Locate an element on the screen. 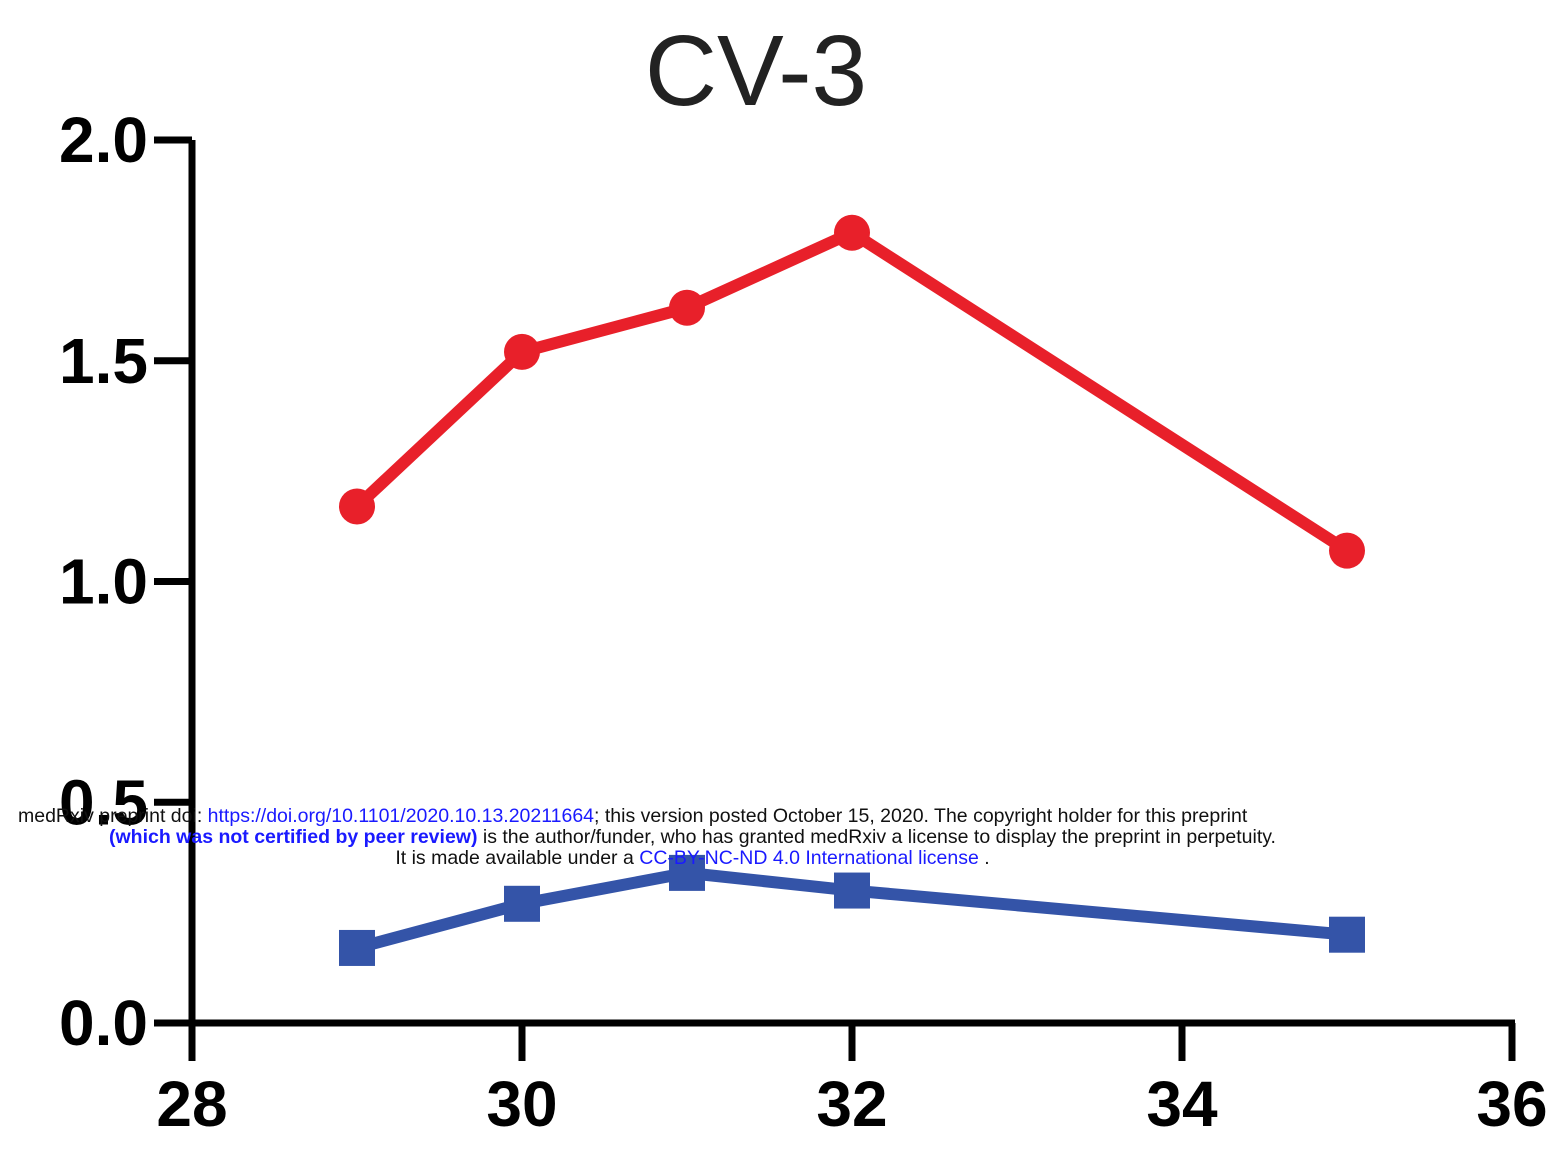 The height and width of the screenshot is (1158, 1549). license-link: CC-BY-NC-ND 4.0 International license is located at coordinates (809, 858).